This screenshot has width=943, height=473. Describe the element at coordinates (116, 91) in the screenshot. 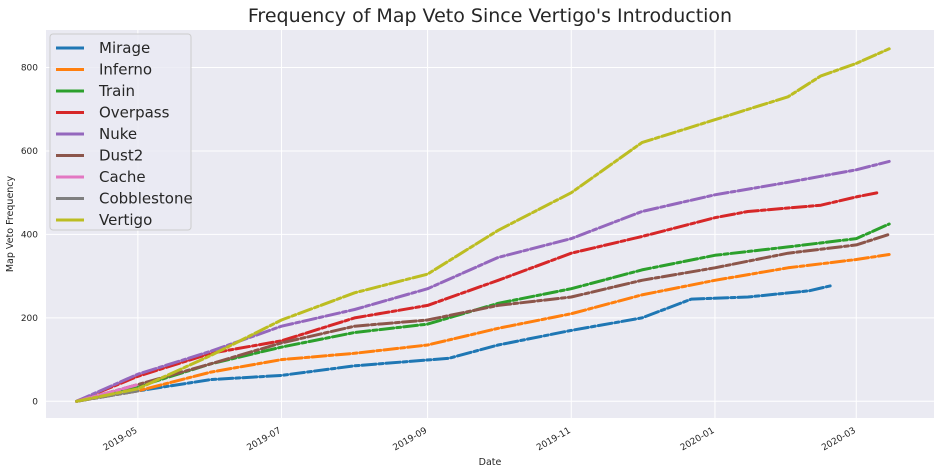

I see `legend-label-train: Train` at that location.